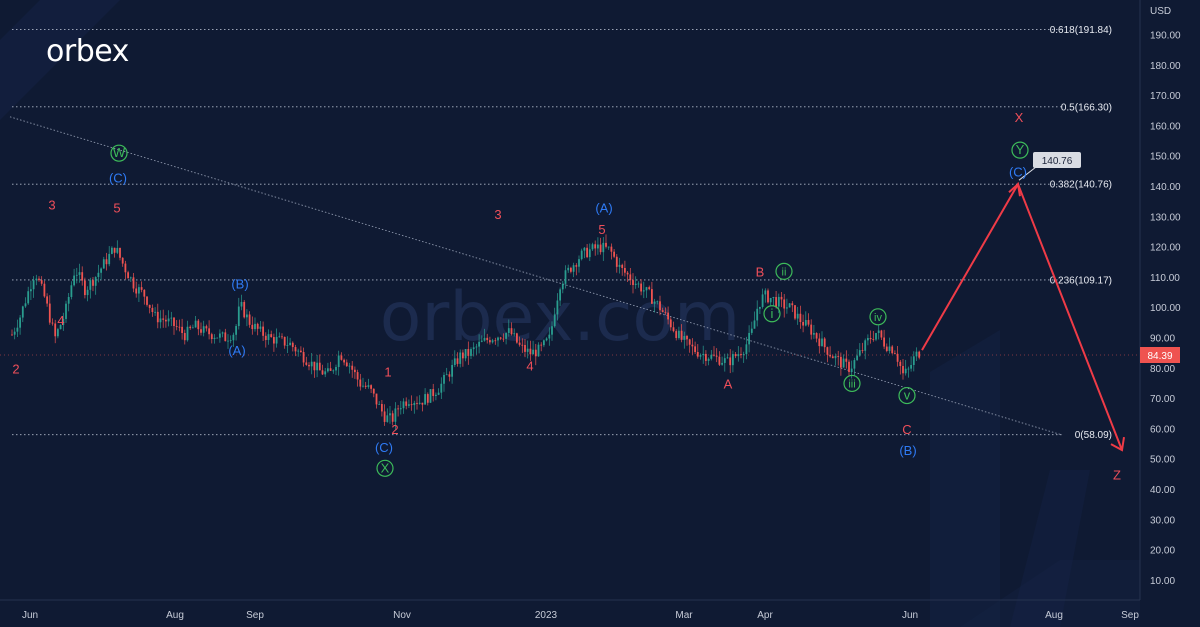  What do you see at coordinates (601, 229) in the screenshot?
I see `wave-label-red: 5` at bounding box center [601, 229].